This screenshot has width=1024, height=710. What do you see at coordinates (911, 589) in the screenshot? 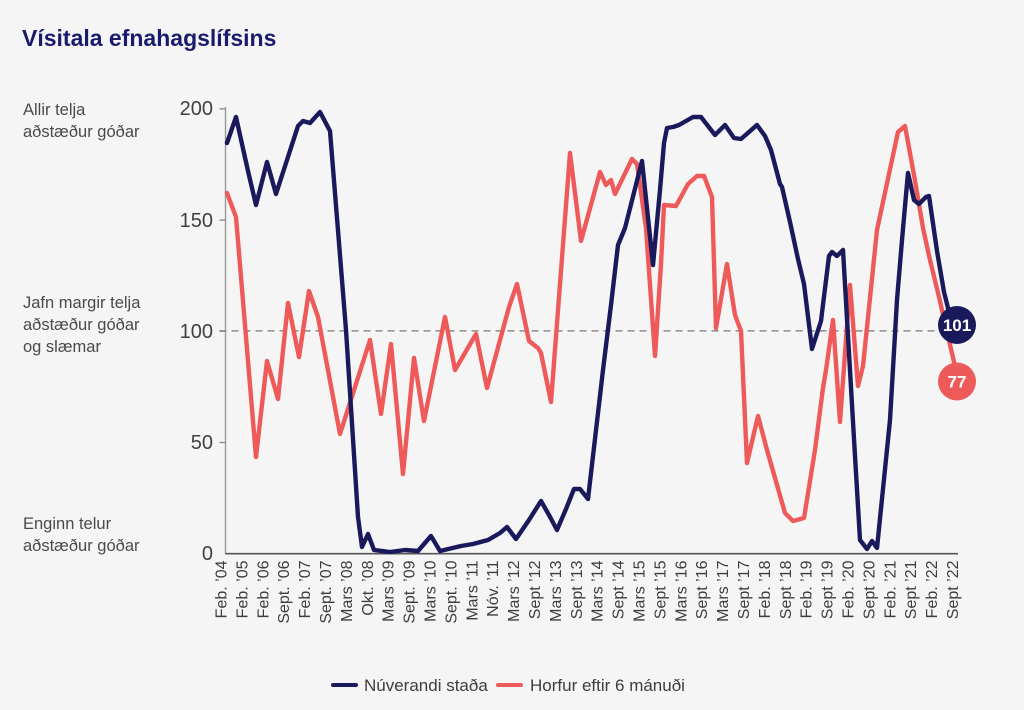
I see `svg-text: Sept ’21` at bounding box center [911, 589].